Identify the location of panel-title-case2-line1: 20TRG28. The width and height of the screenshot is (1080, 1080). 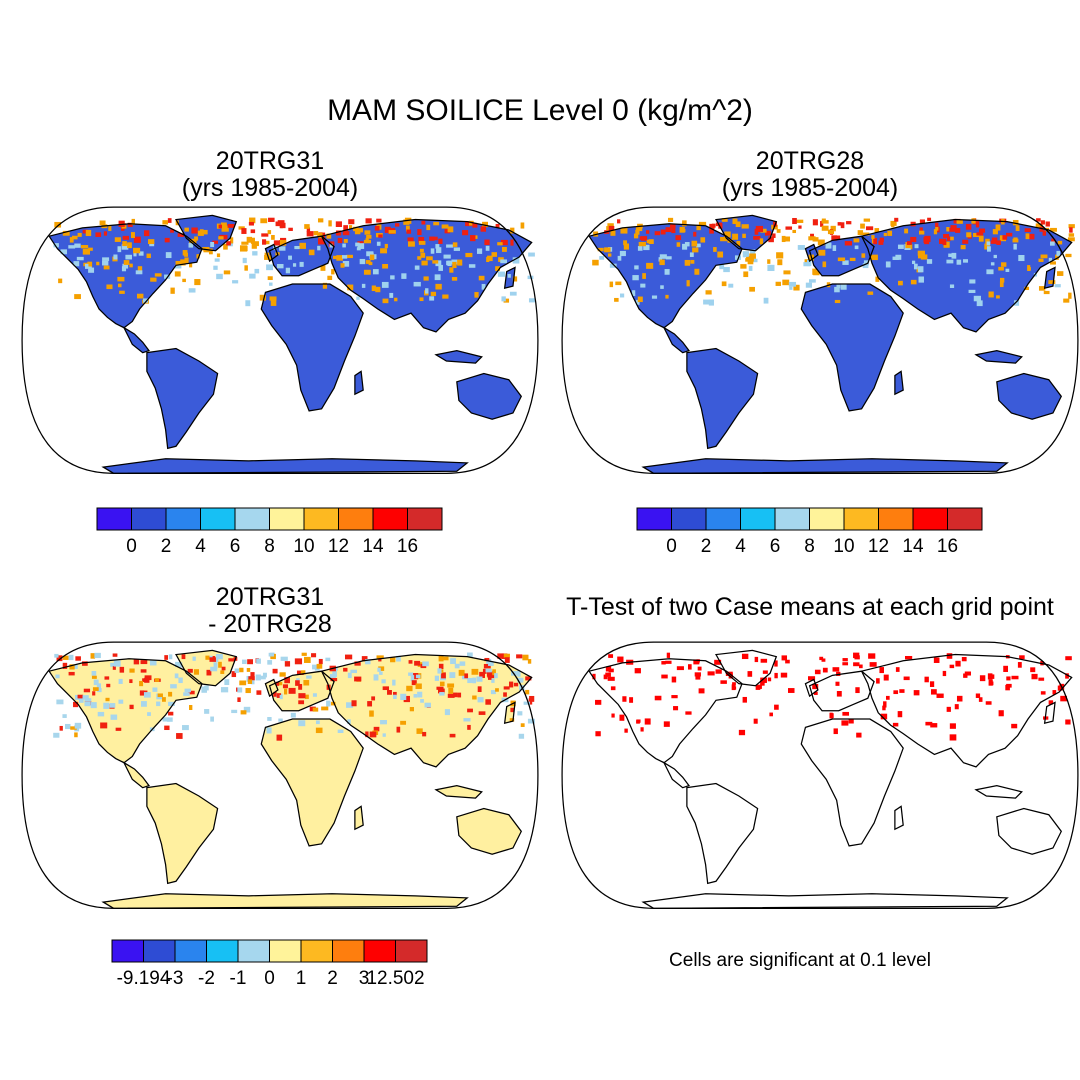
(810, 161).